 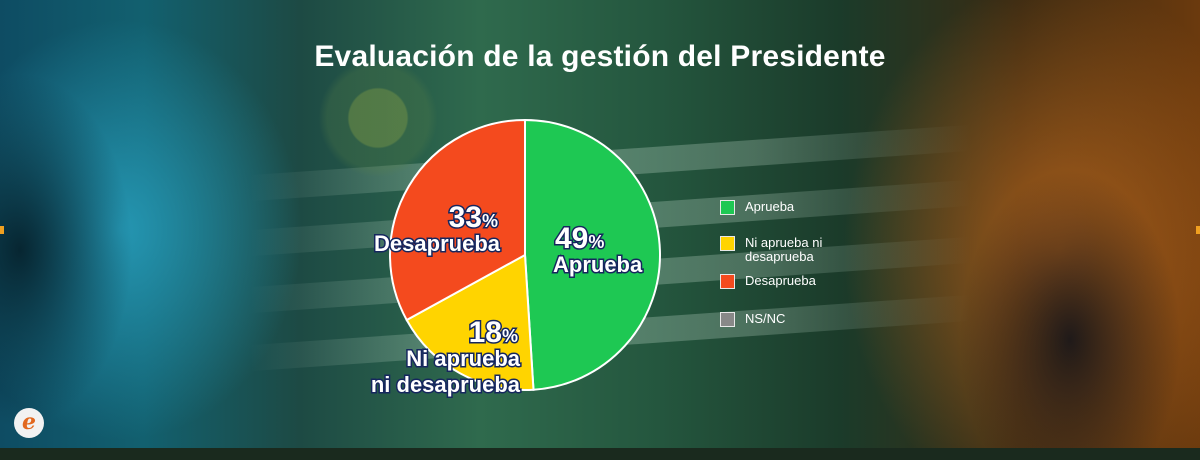 What do you see at coordinates (473, 217) in the screenshot?
I see `slice-value-label: 33%` at bounding box center [473, 217].